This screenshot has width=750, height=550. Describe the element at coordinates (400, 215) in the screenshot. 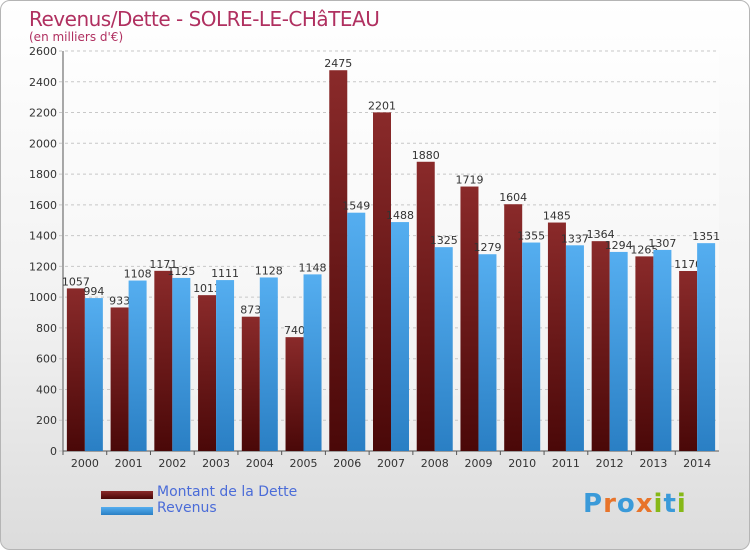

I see `data-label-revenus-2007: 1488` at that location.